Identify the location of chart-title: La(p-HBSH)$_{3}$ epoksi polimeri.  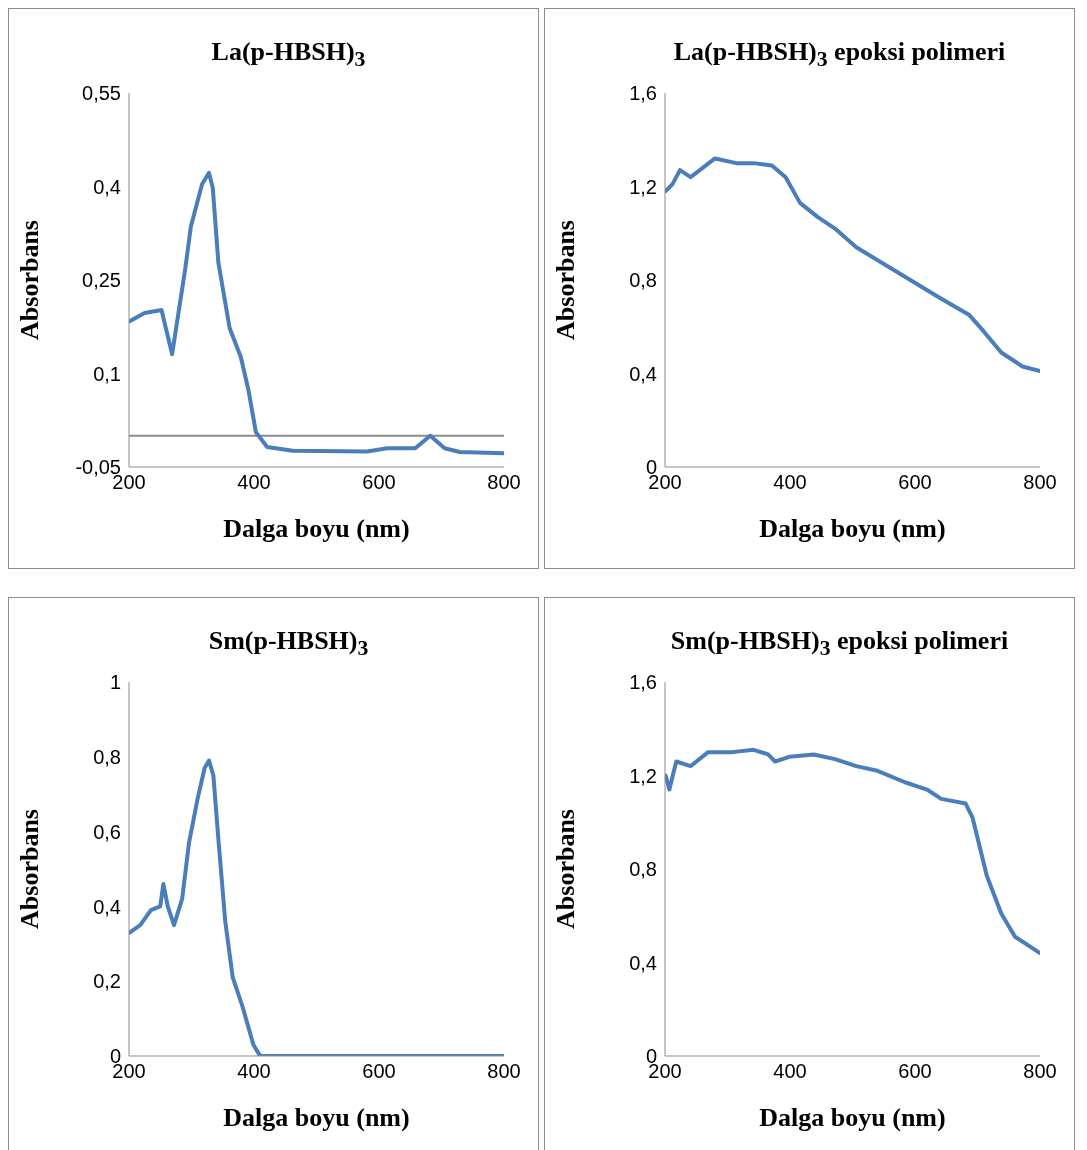
(839, 55).